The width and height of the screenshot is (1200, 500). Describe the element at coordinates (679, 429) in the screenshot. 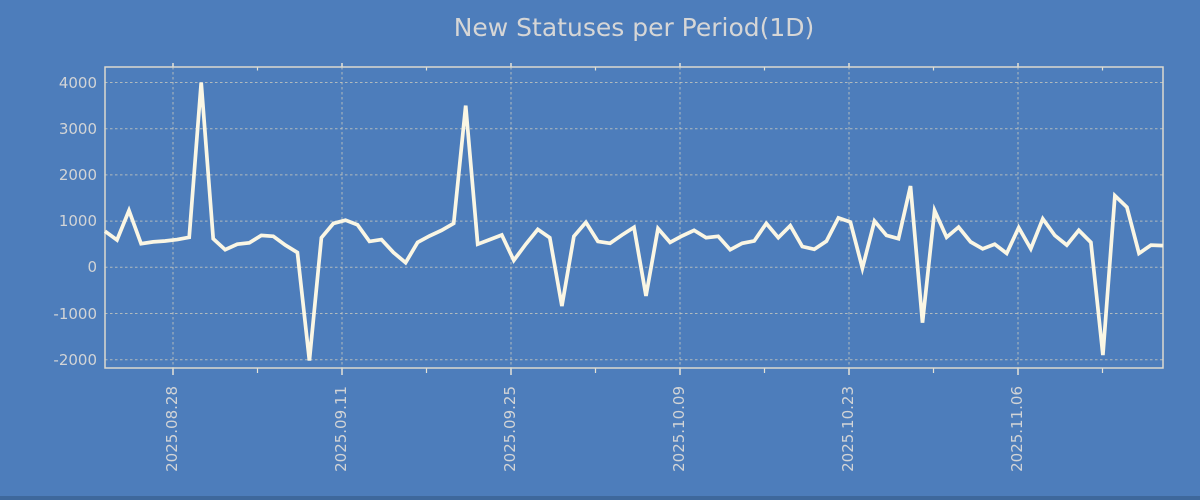

I see `x-tick-label: 2025.10.09` at that location.